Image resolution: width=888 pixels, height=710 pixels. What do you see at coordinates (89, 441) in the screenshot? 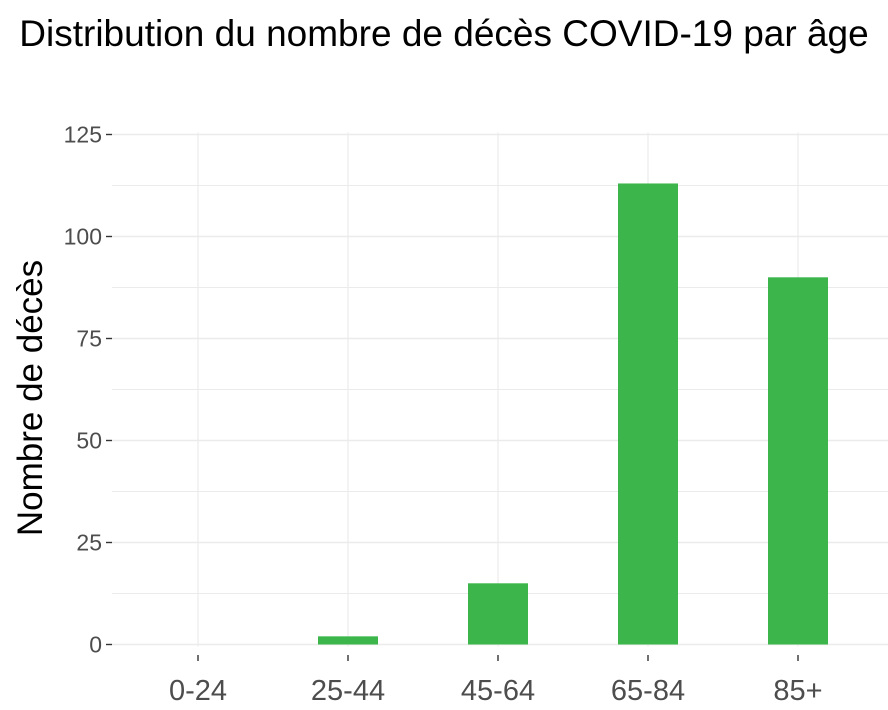
I see `y-tick-label: 50` at bounding box center [89, 441].